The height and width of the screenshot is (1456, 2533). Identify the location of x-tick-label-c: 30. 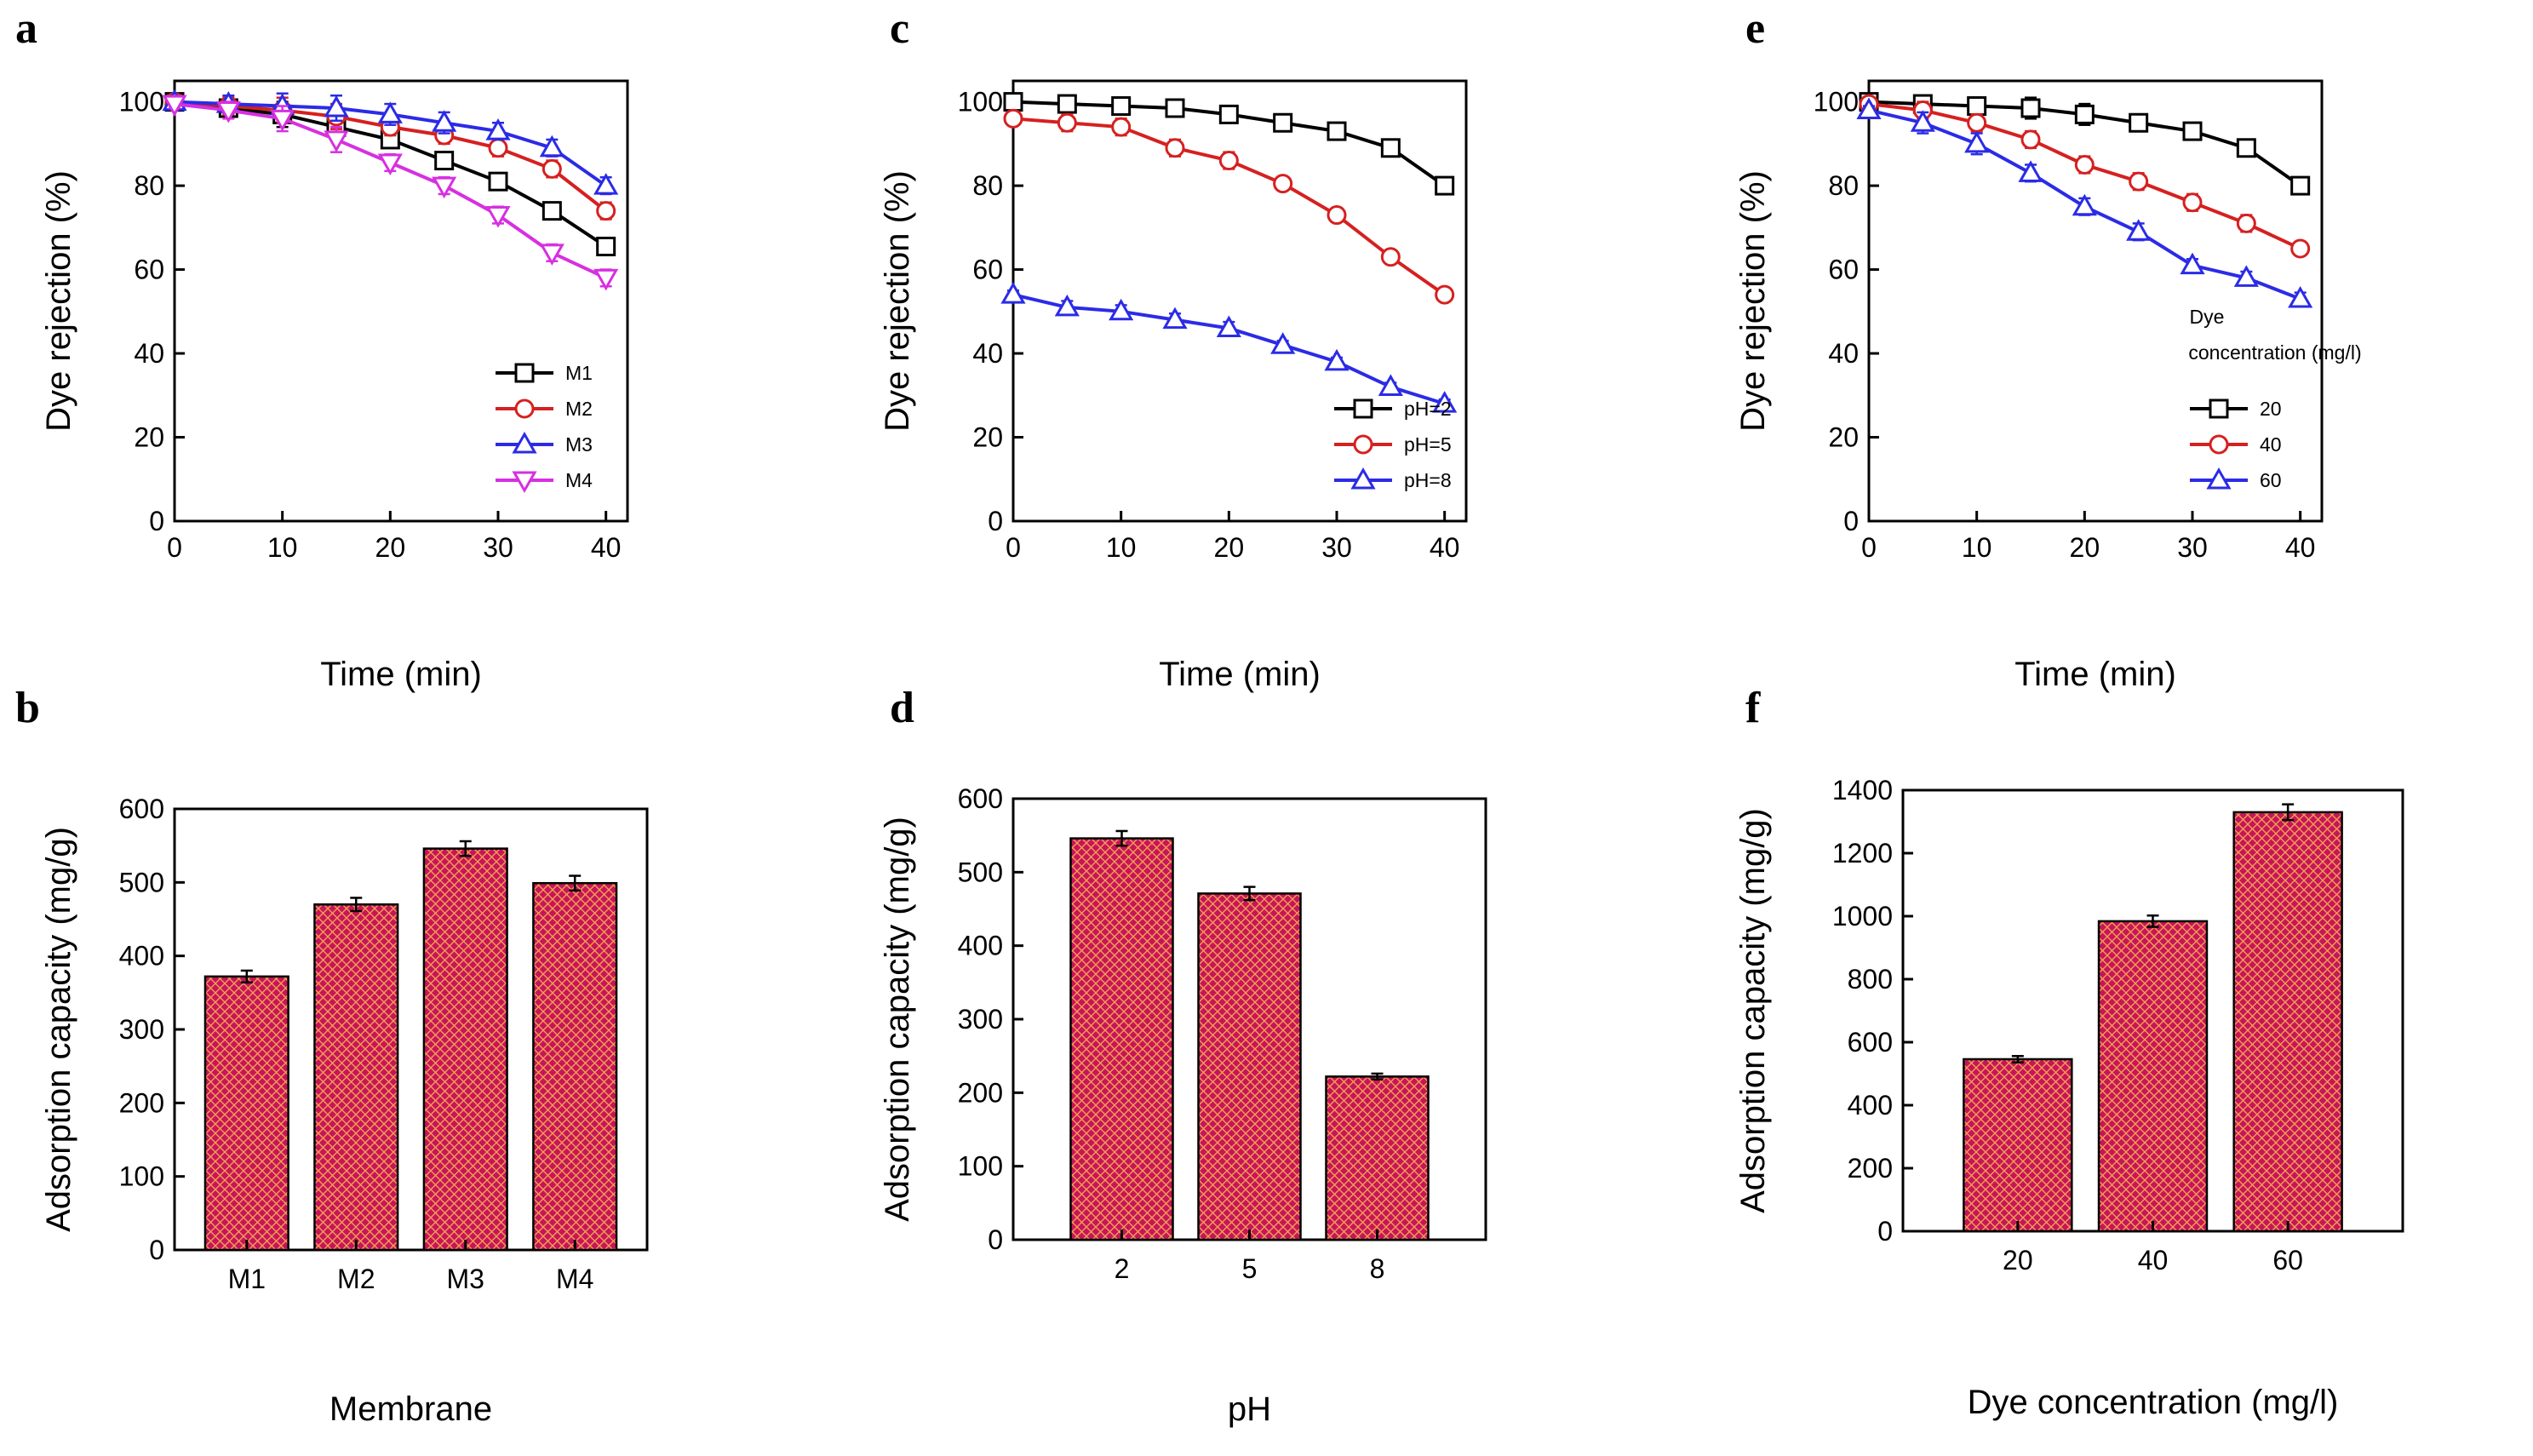
(1336, 548).